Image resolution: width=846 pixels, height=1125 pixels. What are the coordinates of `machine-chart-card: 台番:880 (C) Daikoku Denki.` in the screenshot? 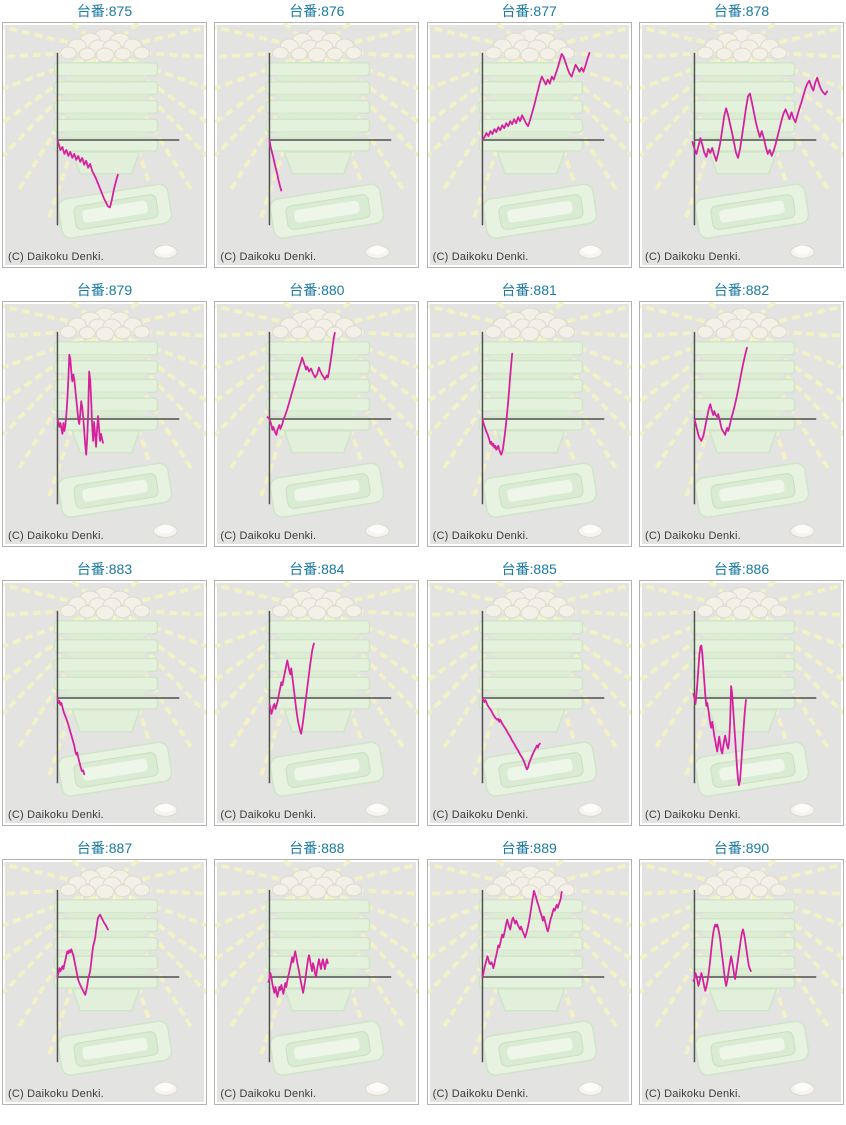 It's located at (317, 413).